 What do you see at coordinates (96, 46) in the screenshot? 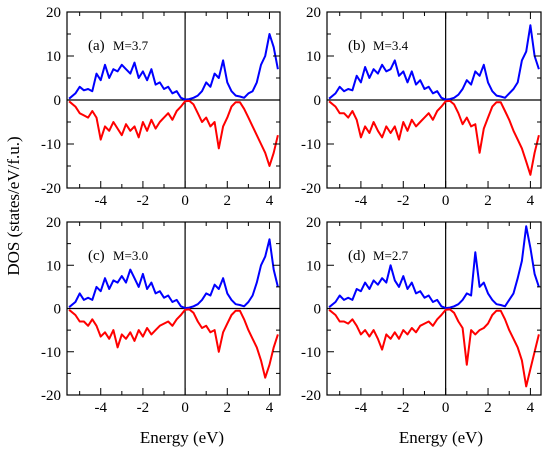
I see `panel-tag: (a)` at bounding box center [96, 46].